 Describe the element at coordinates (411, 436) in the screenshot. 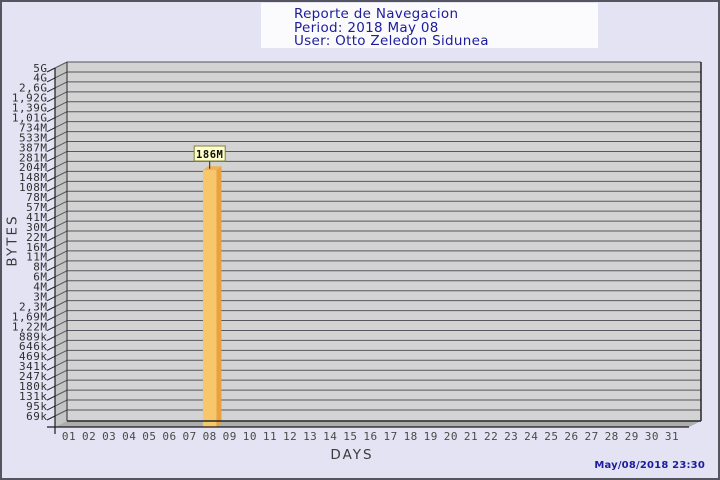

I see `x-tick-label: 18` at that location.